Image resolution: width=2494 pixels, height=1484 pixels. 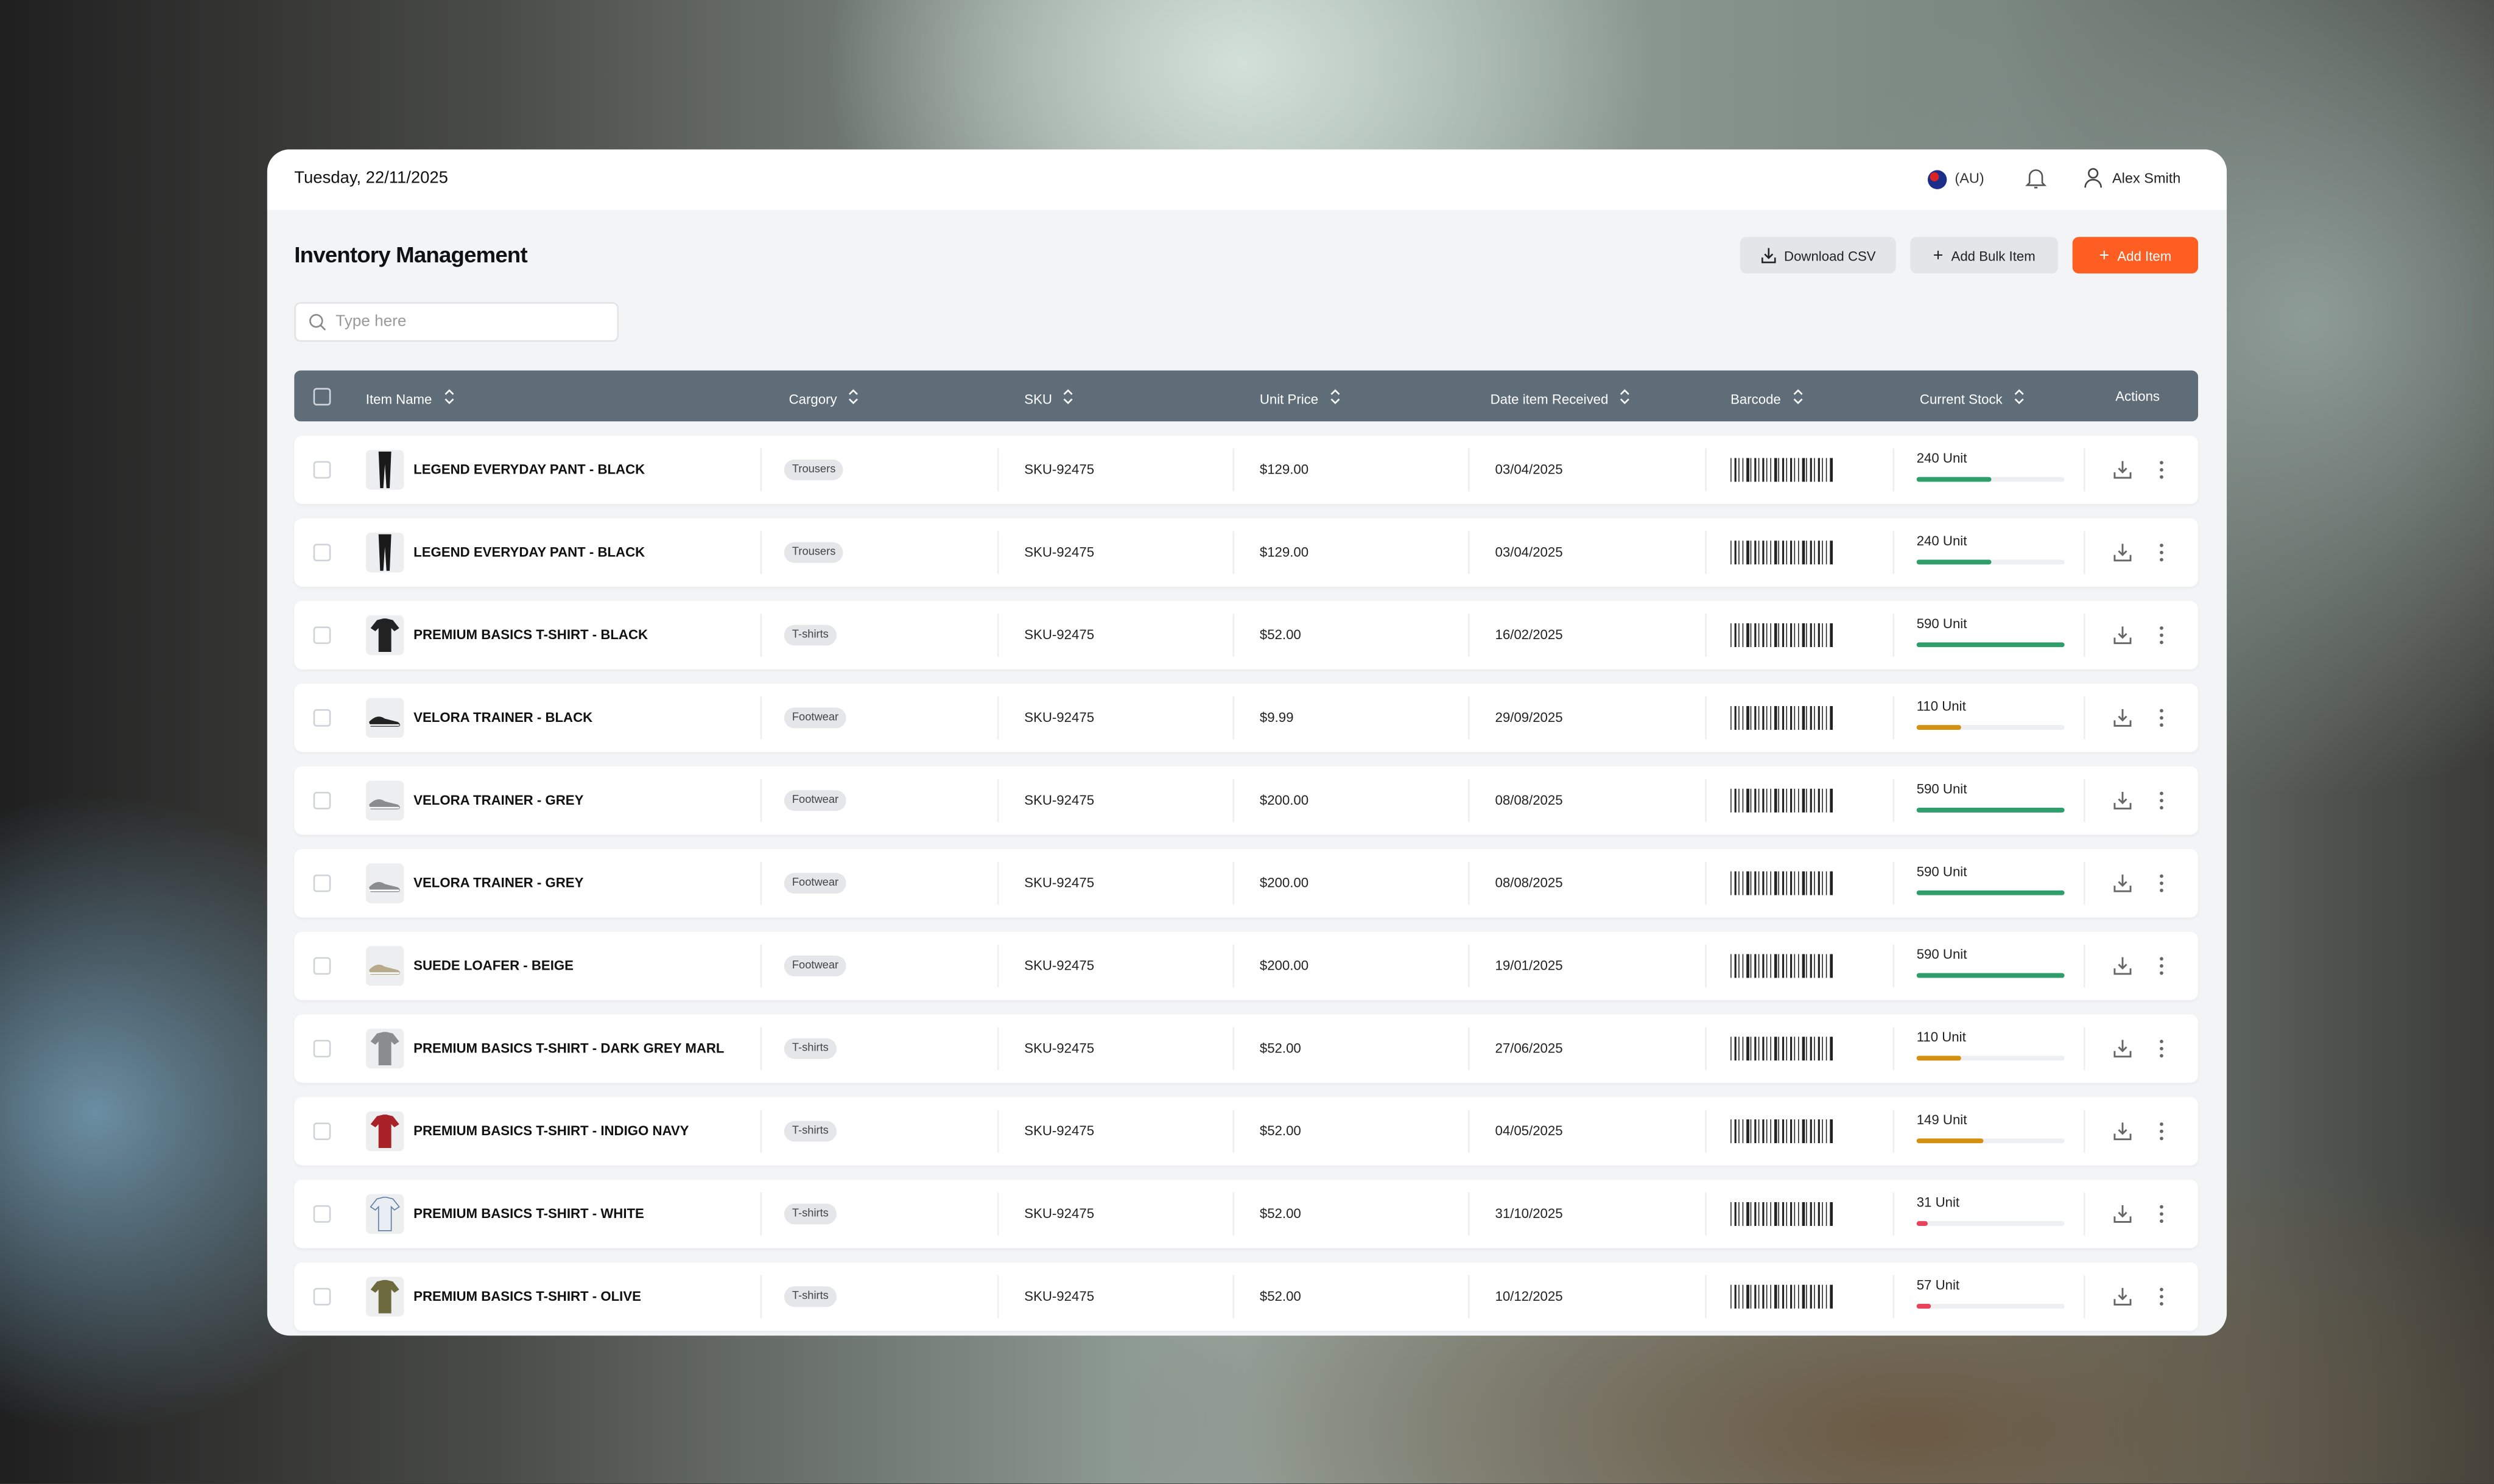 I want to click on add-item-button: + Add Item, so click(x=2135, y=256).